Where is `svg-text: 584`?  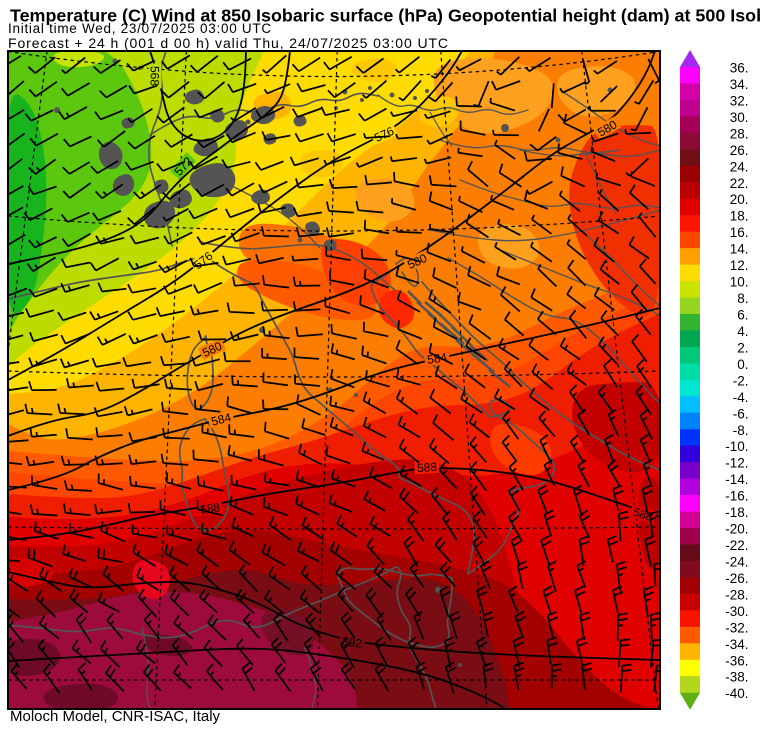
svg-text: 584 is located at coordinates (221, 419).